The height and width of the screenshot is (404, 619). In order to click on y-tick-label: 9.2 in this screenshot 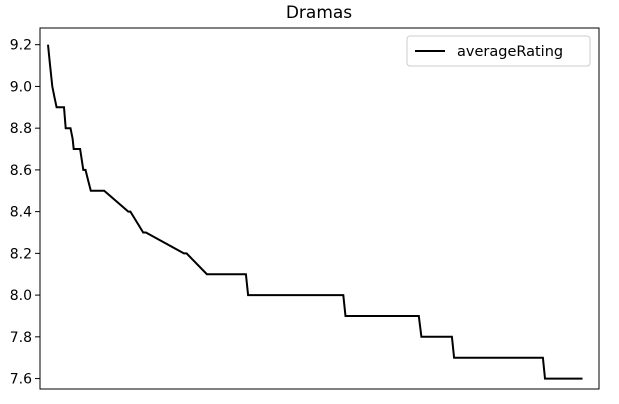, I will do `click(21, 46)`.